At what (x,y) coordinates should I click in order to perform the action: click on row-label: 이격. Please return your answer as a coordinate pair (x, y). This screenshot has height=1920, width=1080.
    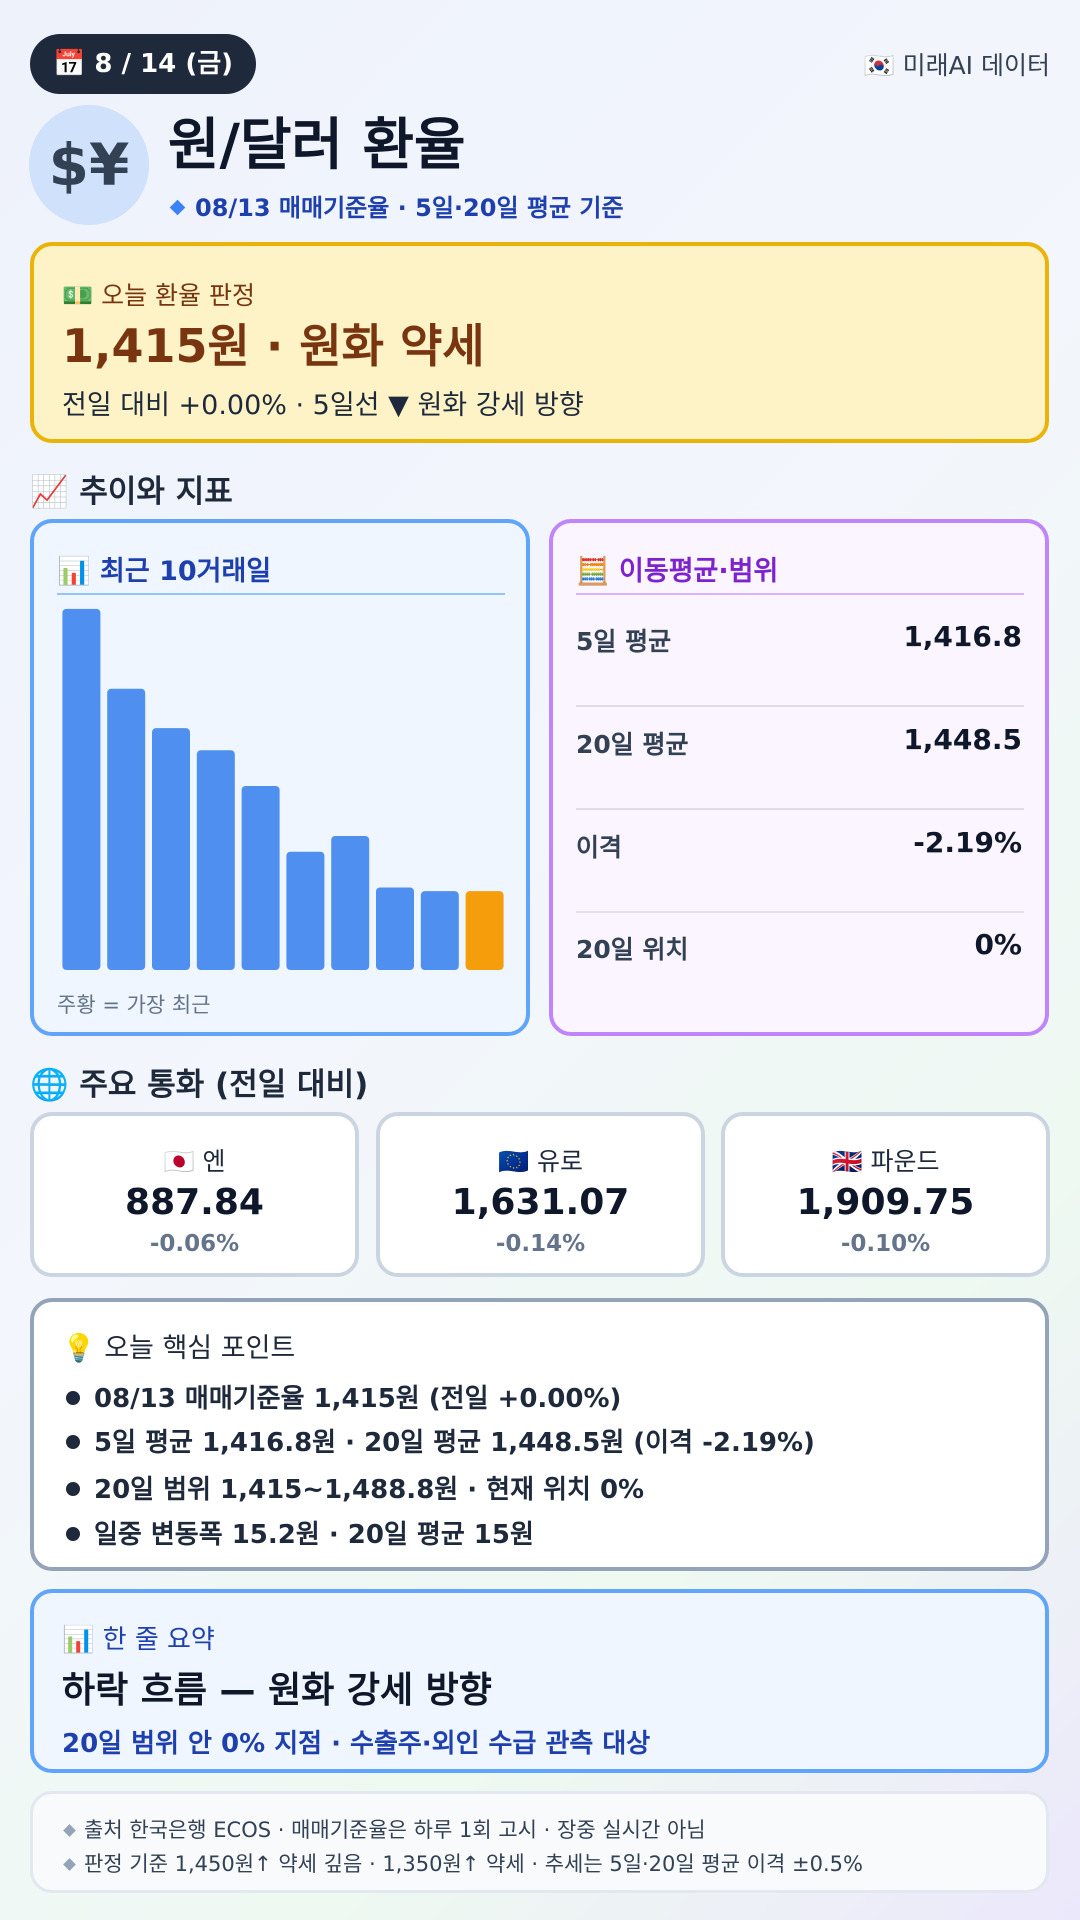
    Looking at the image, I should click on (599, 847).